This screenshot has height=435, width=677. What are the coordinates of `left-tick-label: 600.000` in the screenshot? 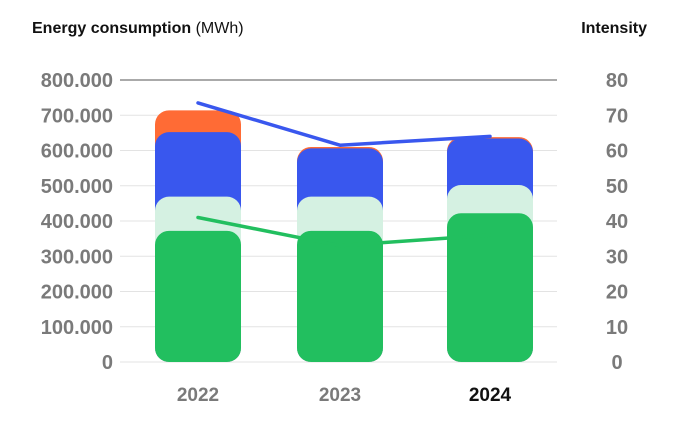 It's located at (77, 152).